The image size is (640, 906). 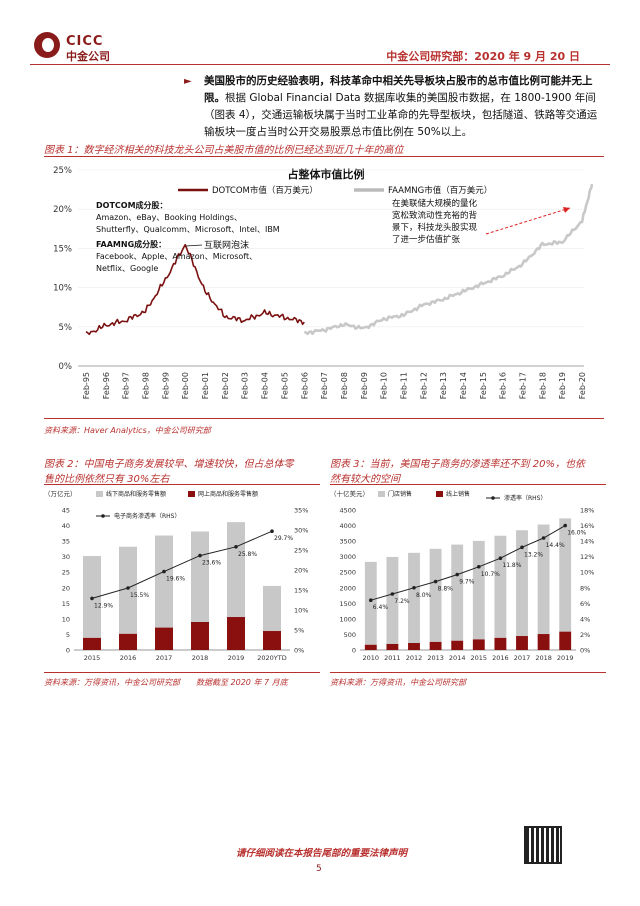 What do you see at coordinates (424, 595) in the screenshot?
I see `penetration-label: 8.0%` at bounding box center [424, 595].